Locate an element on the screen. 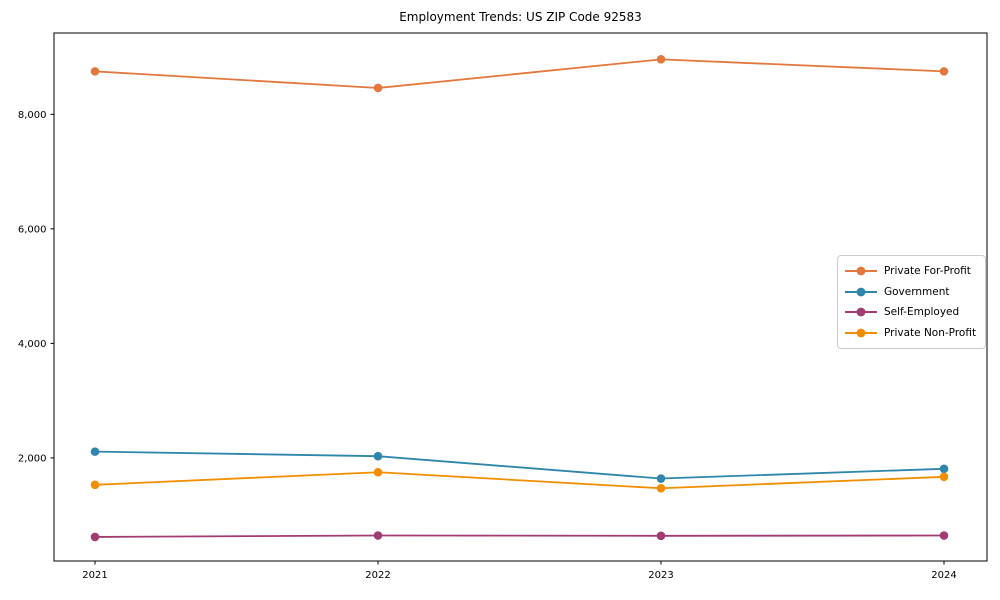  legend-label-private-for-profit: Private For-Profit is located at coordinates (927, 271).